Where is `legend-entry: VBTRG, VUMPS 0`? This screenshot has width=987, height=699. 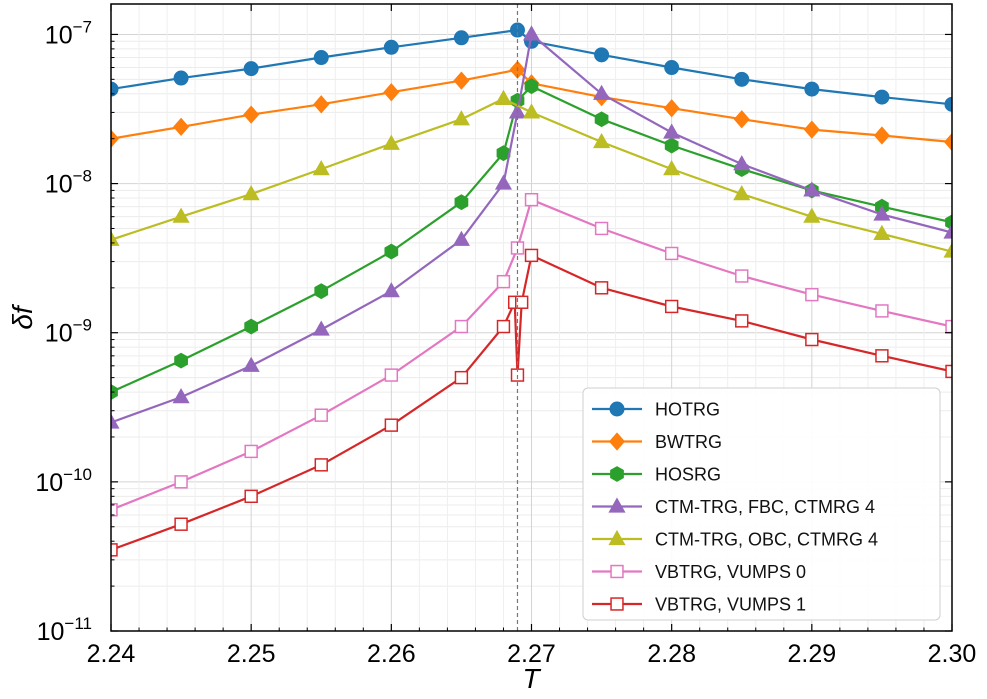
legend-entry: VBTRG, VUMPS 0 is located at coordinates (699, 572).